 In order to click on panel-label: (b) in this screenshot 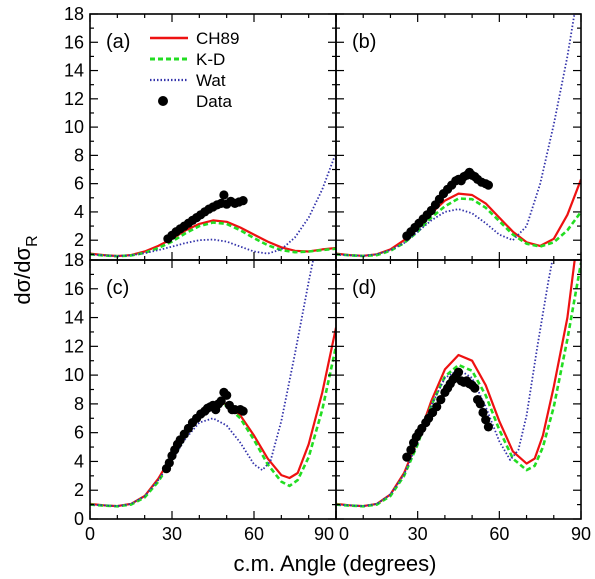, I will do `click(364, 42)`.